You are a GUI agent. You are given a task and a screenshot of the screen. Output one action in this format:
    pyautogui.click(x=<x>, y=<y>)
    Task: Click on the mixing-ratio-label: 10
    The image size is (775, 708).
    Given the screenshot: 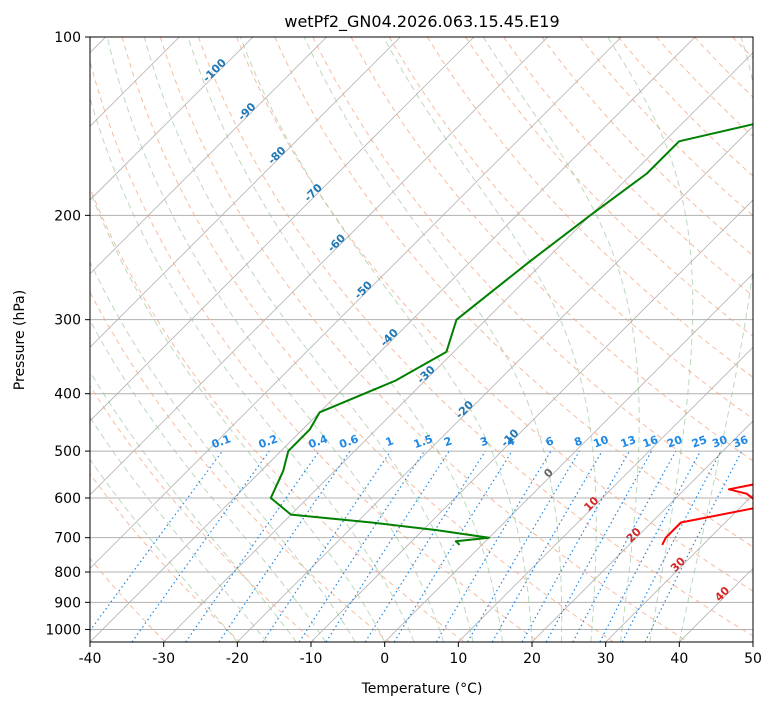 What is the action you would take?
    pyautogui.click(x=601, y=442)
    